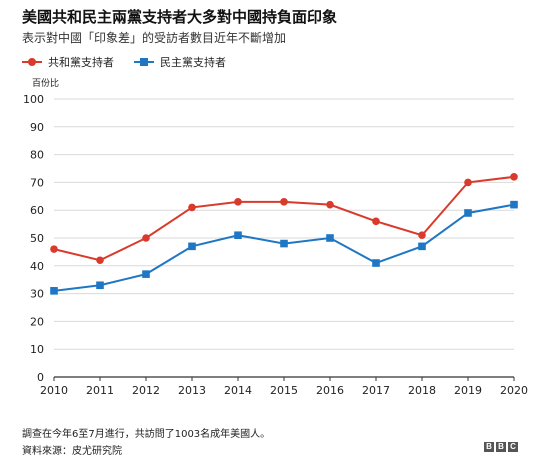  I want to click on chart-footnote: 調查在今年6至7月進行，共訪問了1003名成年美國人。, so click(146, 434).